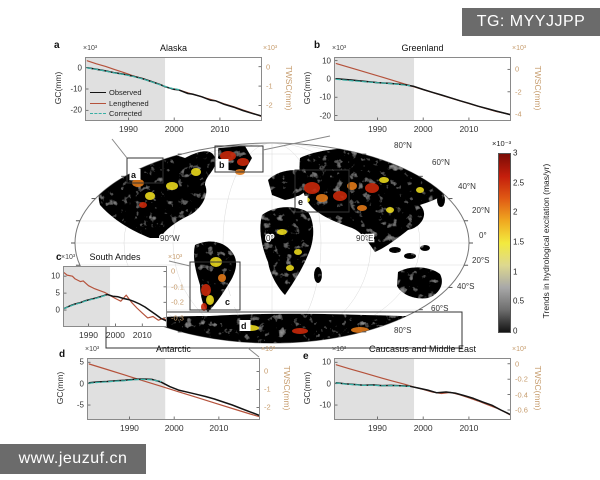 The height and width of the screenshot is (480, 600). I want to click on ytick-right-e: 0, so click(517, 364).